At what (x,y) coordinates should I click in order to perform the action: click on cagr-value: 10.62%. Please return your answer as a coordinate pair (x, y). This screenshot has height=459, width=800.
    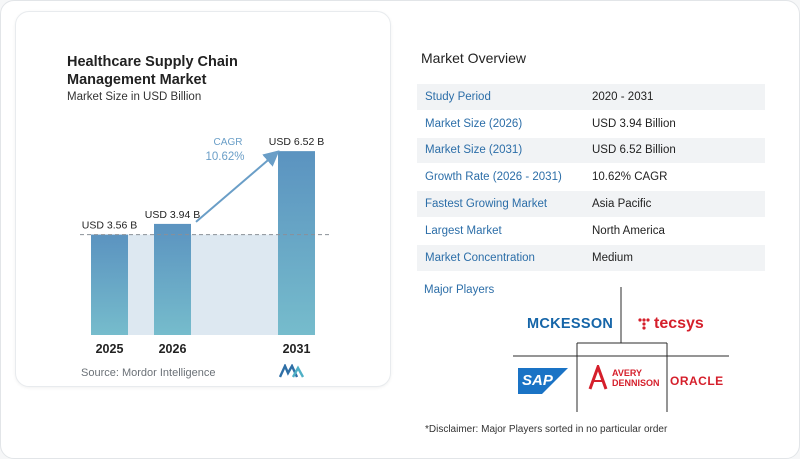
    Looking at the image, I should click on (224, 157).